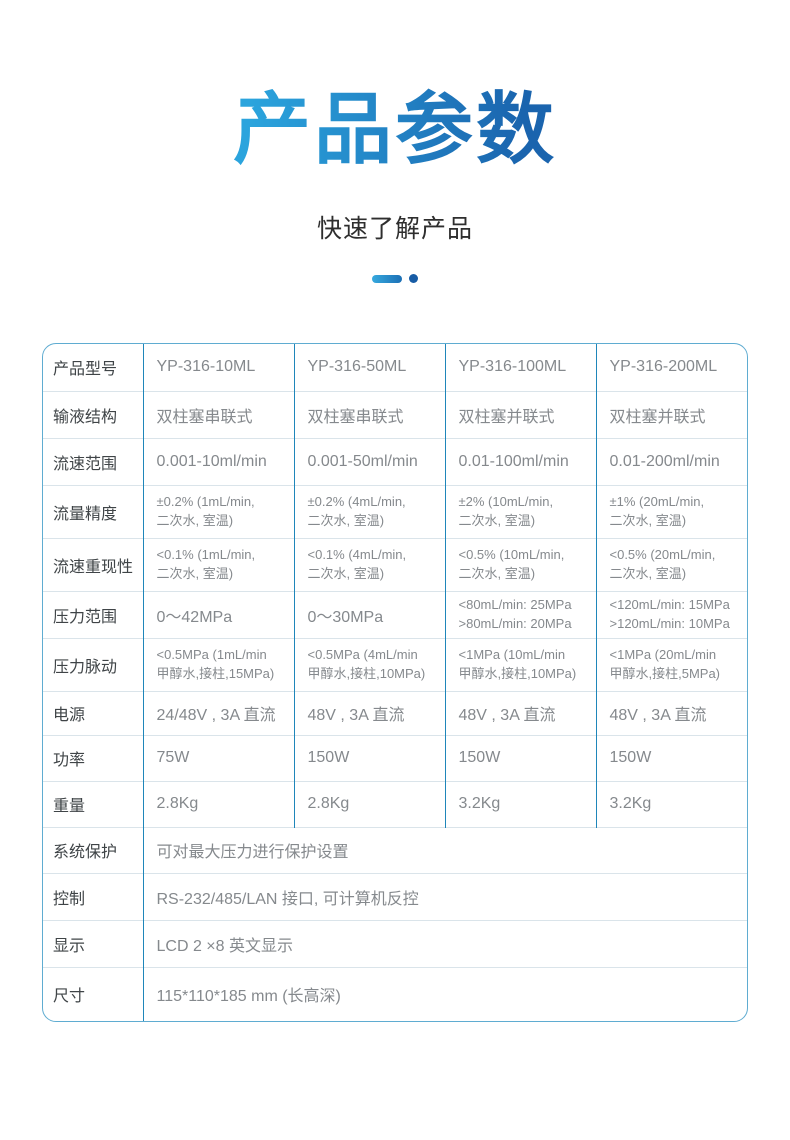 The height and width of the screenshot is (1140, 790). Describe the element at coordinates (93, 713) in the screenshot. I see `spec-label: 电源` at that location.